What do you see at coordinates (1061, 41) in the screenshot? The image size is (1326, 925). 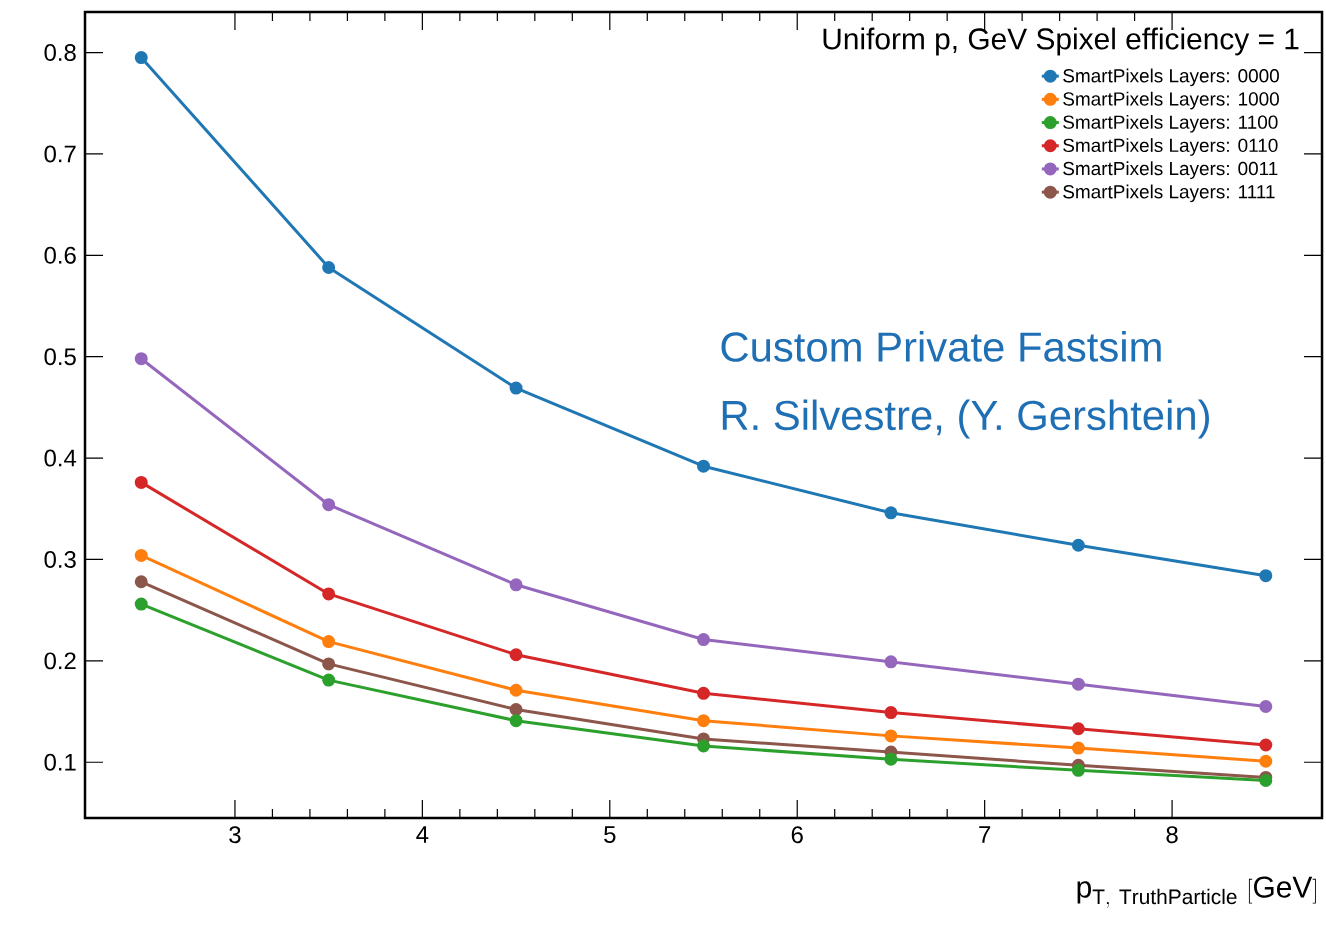 I see `chart-title: Uniform p, GeV Spixel efficiency = 1` at bounding box center [1061, 41].